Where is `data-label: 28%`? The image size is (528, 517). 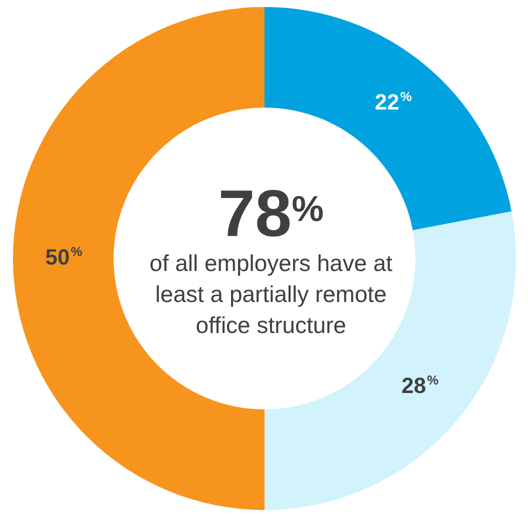
data-label: 28% is located at coordinates (420, 385).